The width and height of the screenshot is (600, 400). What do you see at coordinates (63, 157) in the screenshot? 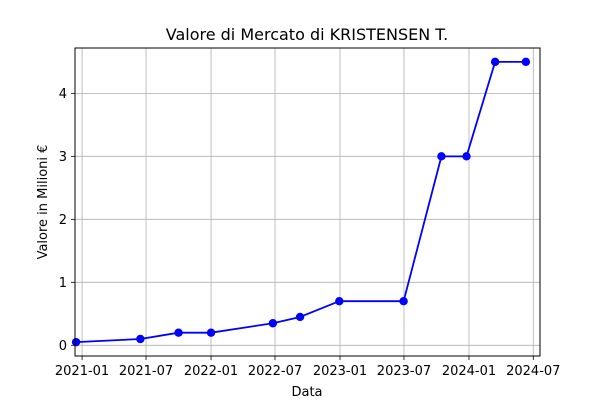
I see `y-tick-label: 3` at bounding box center [63, 157].